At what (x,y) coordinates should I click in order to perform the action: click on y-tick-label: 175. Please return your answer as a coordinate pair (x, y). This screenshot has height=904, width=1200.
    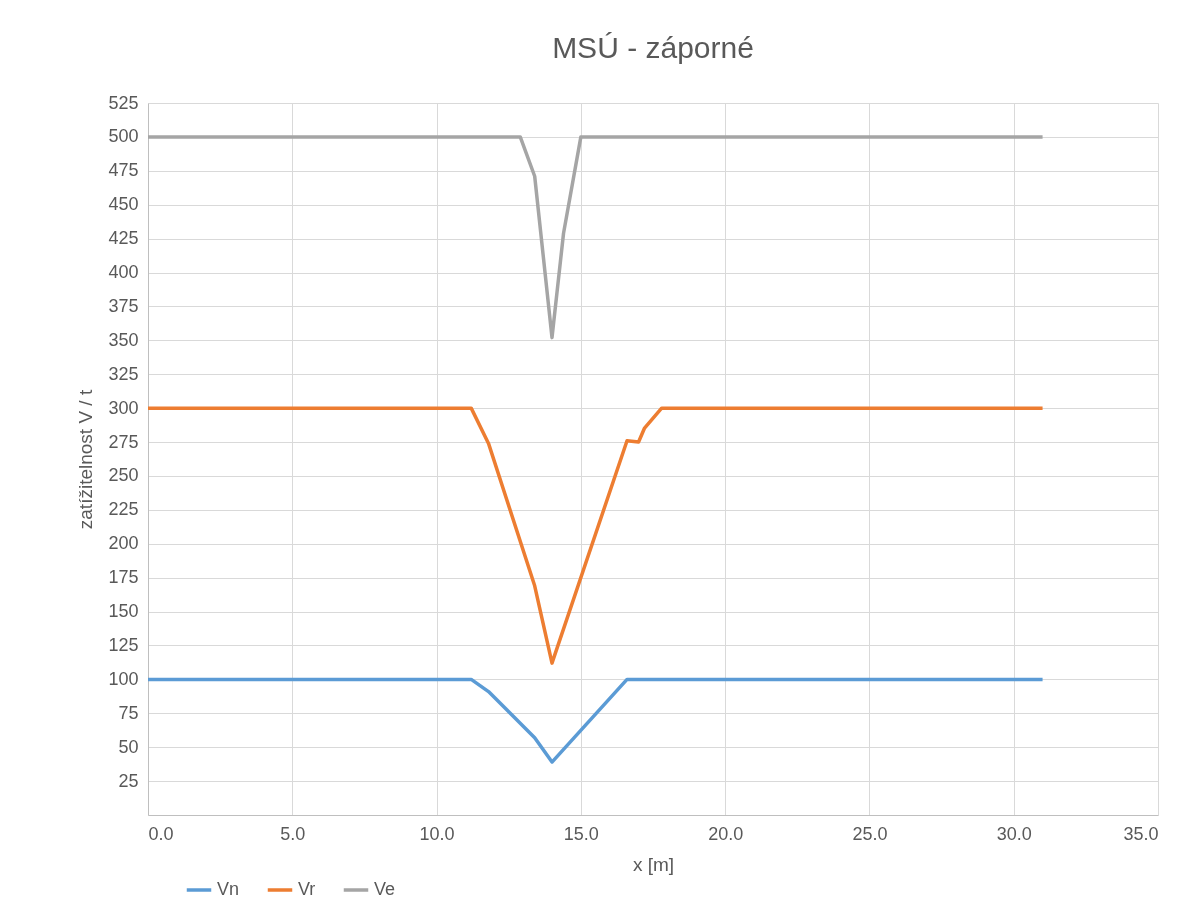
    Looking at the image, I should click on (123, 577).